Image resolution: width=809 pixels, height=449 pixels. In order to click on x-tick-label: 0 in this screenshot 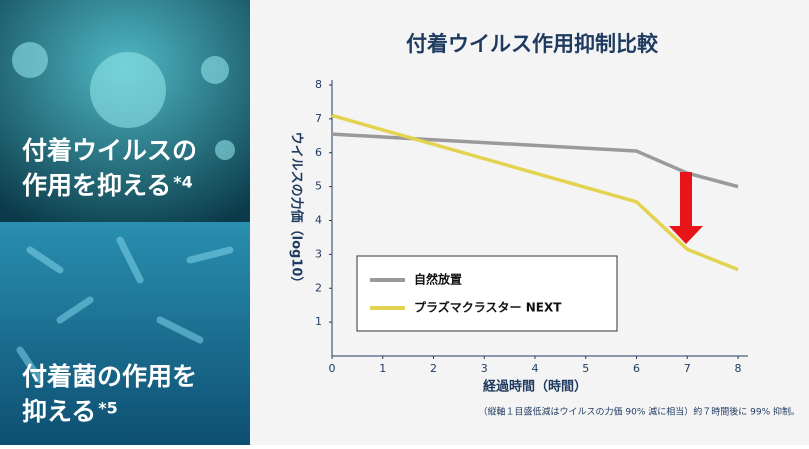, I will do `click(332, 368)`.